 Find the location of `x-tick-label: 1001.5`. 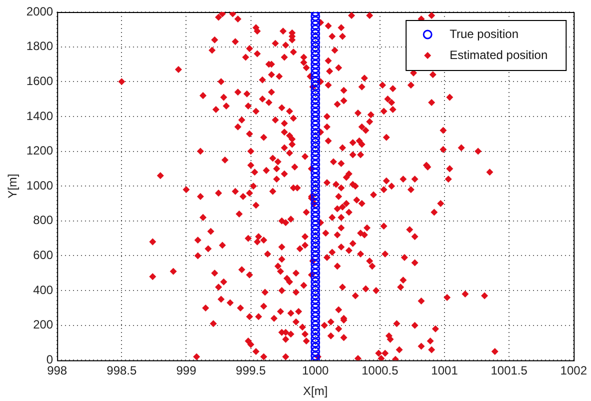

x-tick-label: 1001.5 is located at coordinates (509, 371).